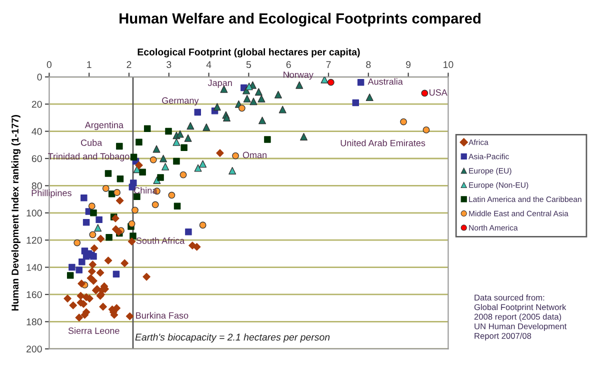 The height and width of the screenshot is (368, 600). Describe the element at coordinates (129, 64) in the screenshot. I see `x-tick-label: 2` at that location.